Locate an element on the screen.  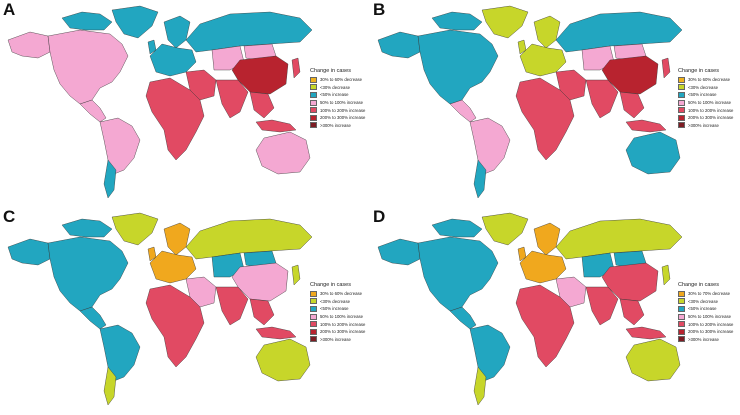
legend-label: 30% to 70% decrease is located at coordinates (709, 294).